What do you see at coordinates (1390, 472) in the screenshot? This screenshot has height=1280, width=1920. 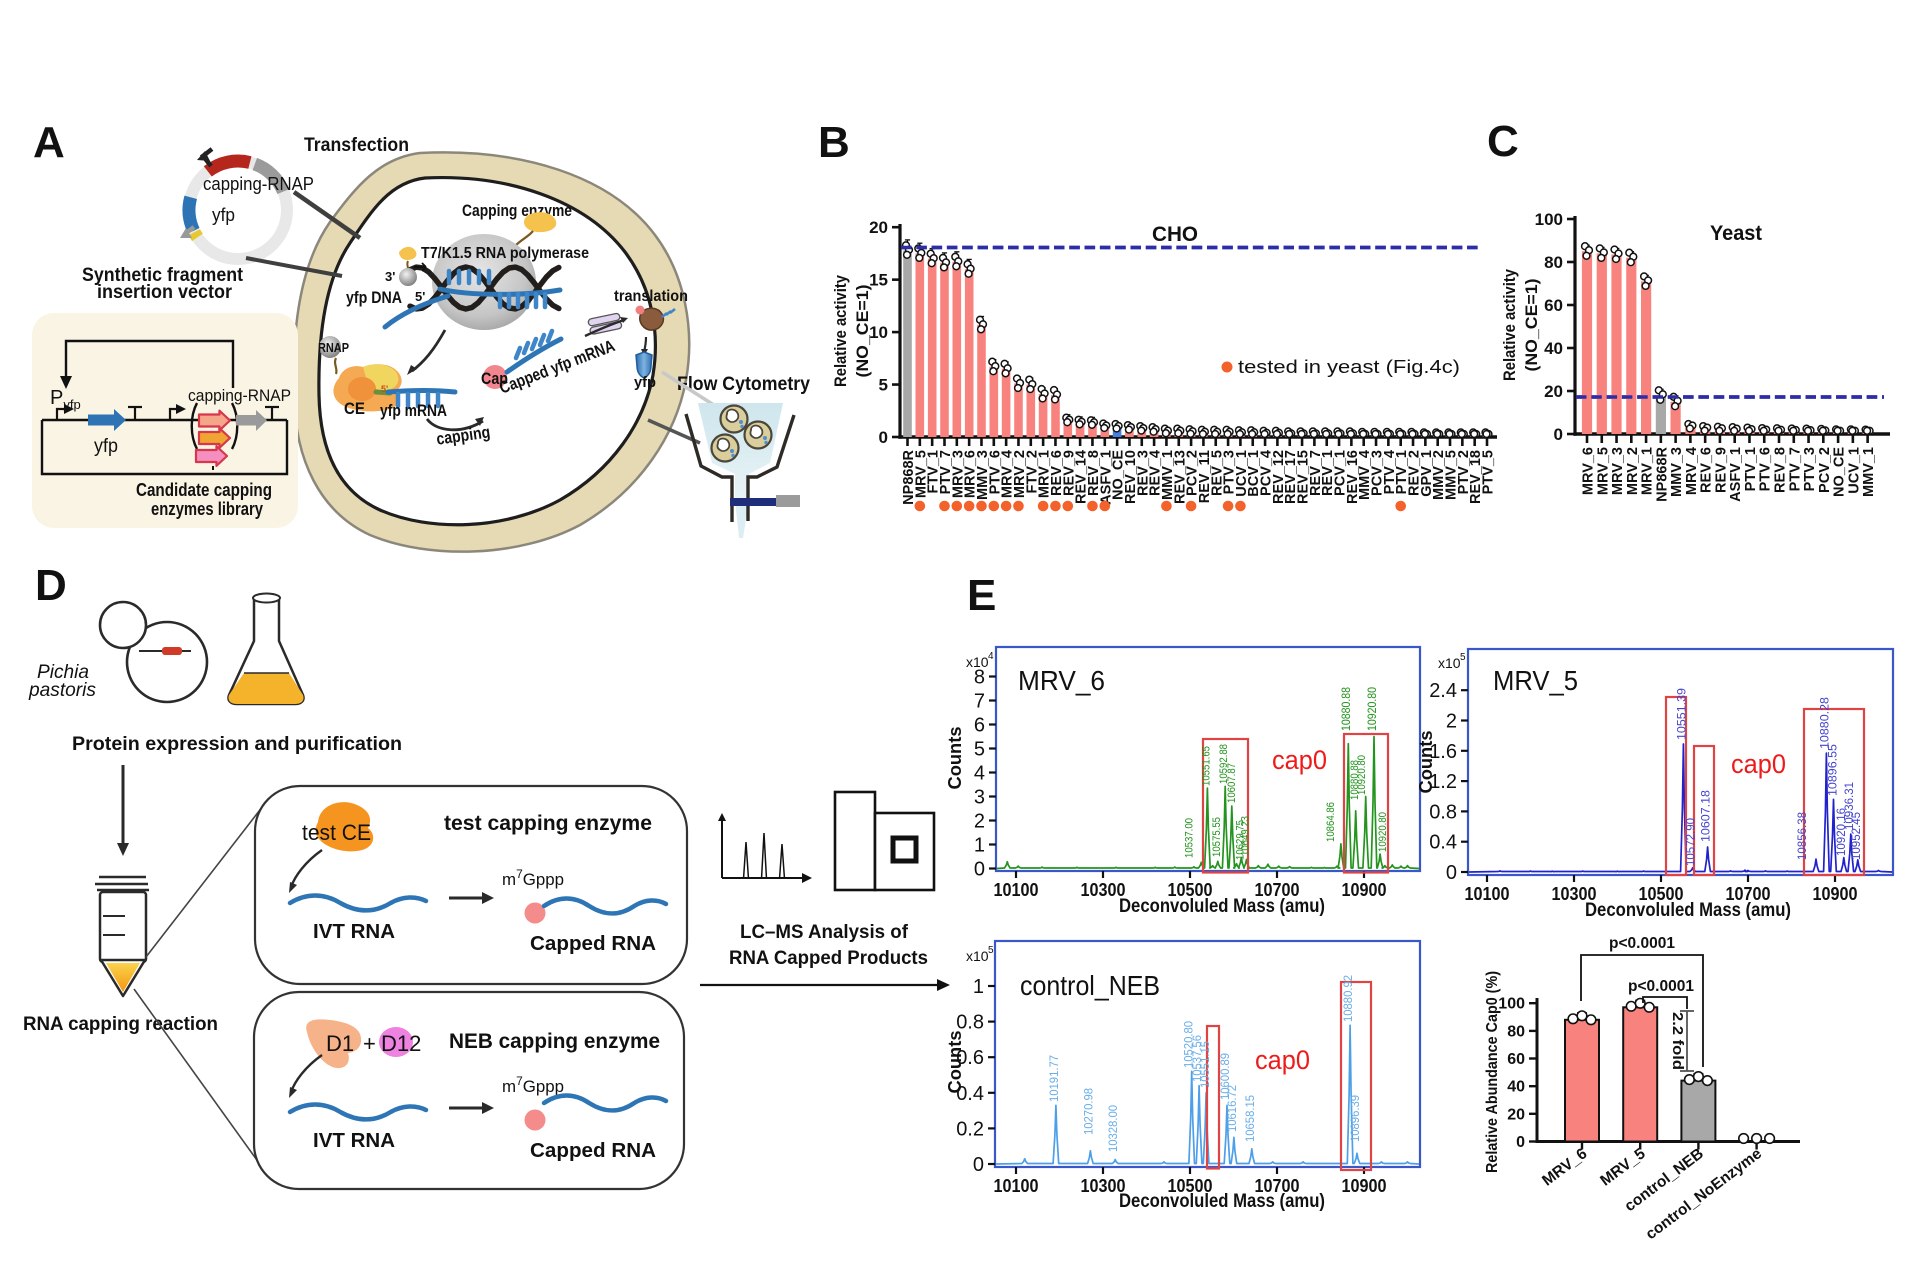 I see `svg-text: PTV_4` at bounding box center [1390, 472].